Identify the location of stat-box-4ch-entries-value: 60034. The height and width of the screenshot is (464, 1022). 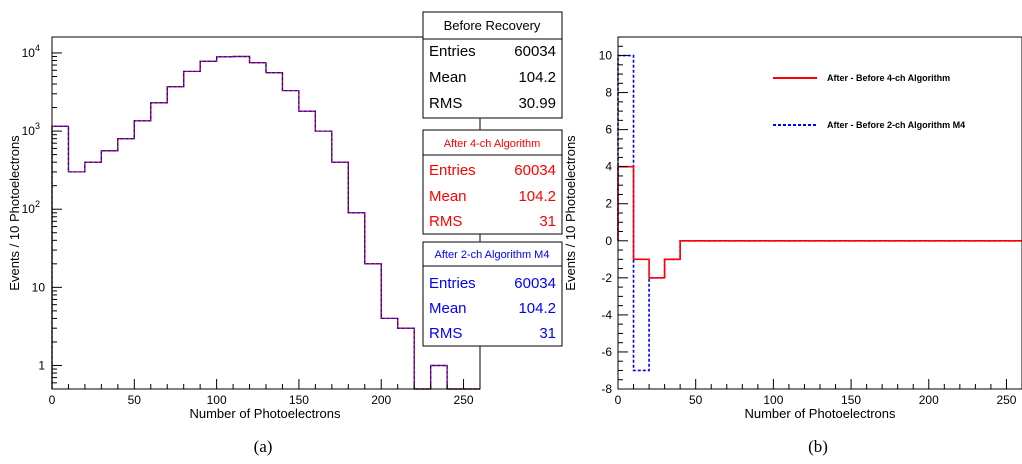
(535, 170).